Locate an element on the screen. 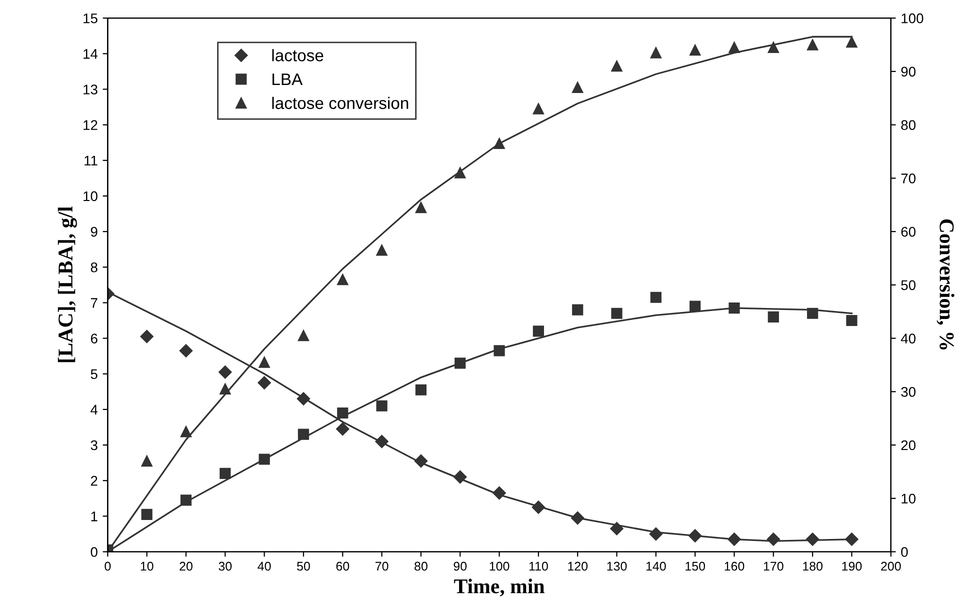 Image resolution: width=979 pixels, height=603 pixels. x-tick-label: 100 is located at coordinates (500, 566).